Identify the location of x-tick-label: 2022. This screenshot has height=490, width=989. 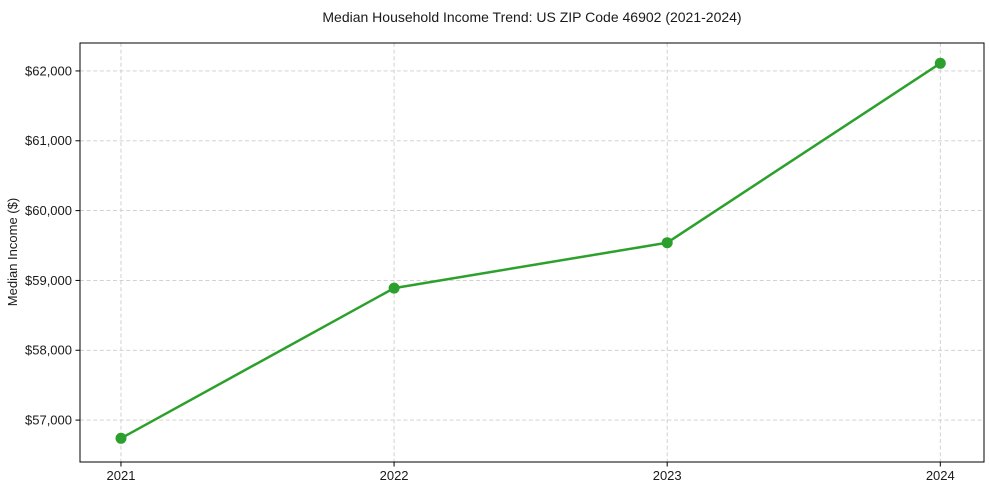
(394, 475).